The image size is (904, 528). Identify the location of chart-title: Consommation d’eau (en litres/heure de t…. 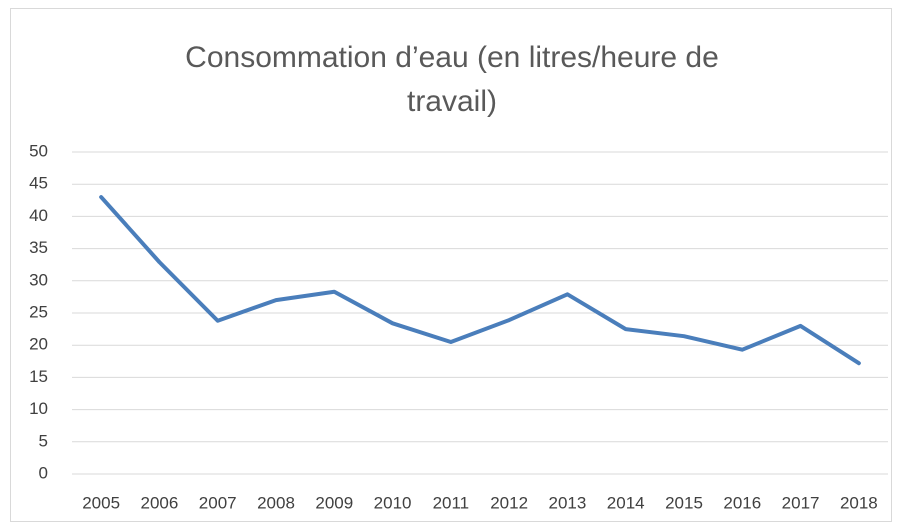
(452, 79).